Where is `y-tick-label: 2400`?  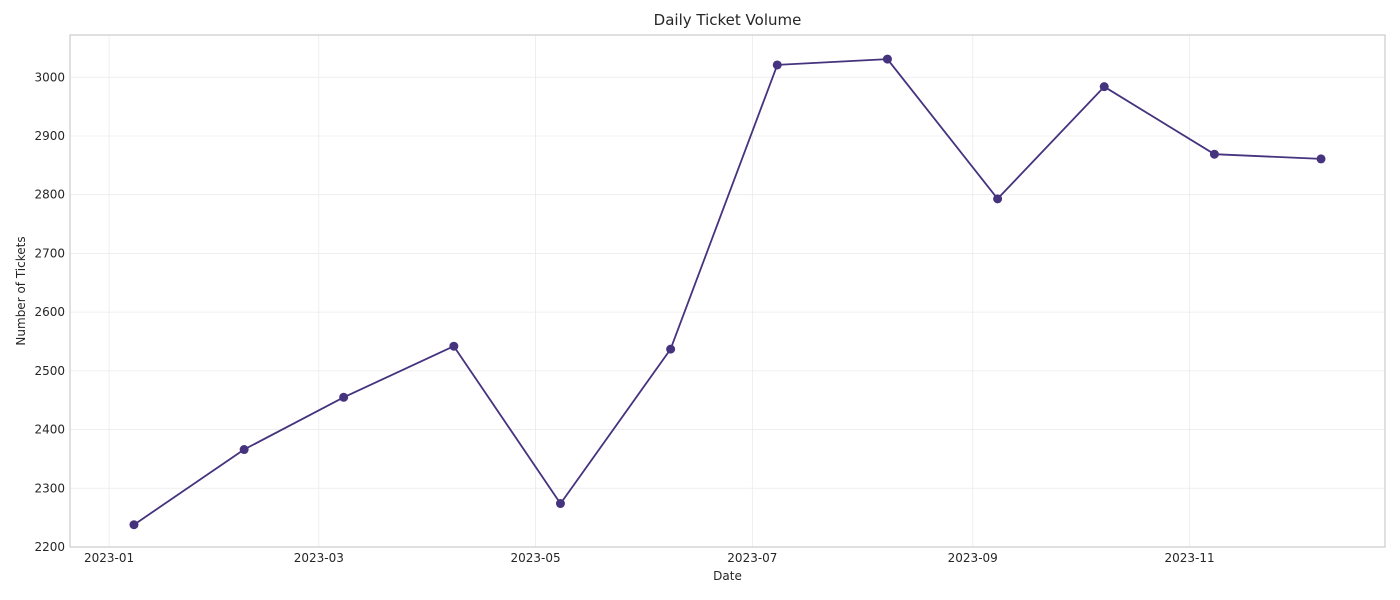 y-tick-label: 2400 is located at coordinates (49, 430).